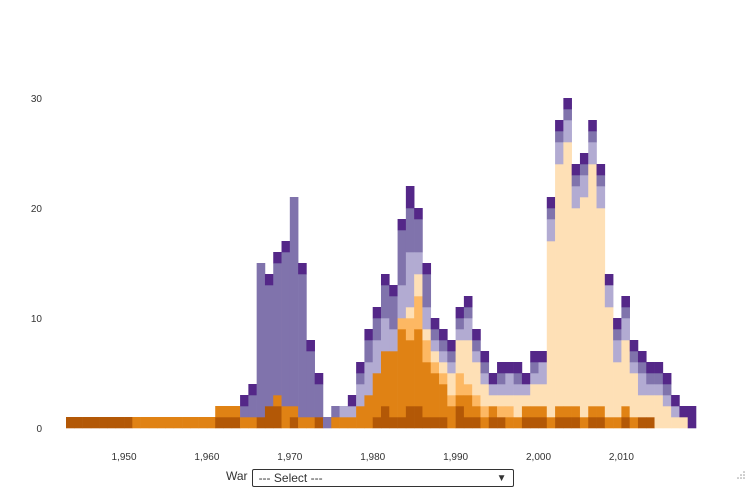 This screenshot has width=749, height=487. I want to click on bar-segment-1986-s4, so click(427, 318).